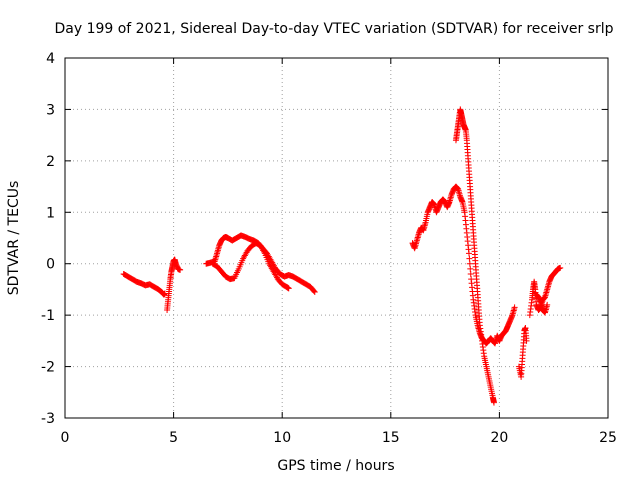 The height and width of the screenshot is (480, 640). What do you see at coordinates (335, 466) in the screenshot?
I see `x-axis-label: GPS time / hours` at bounding box center [335, 466].